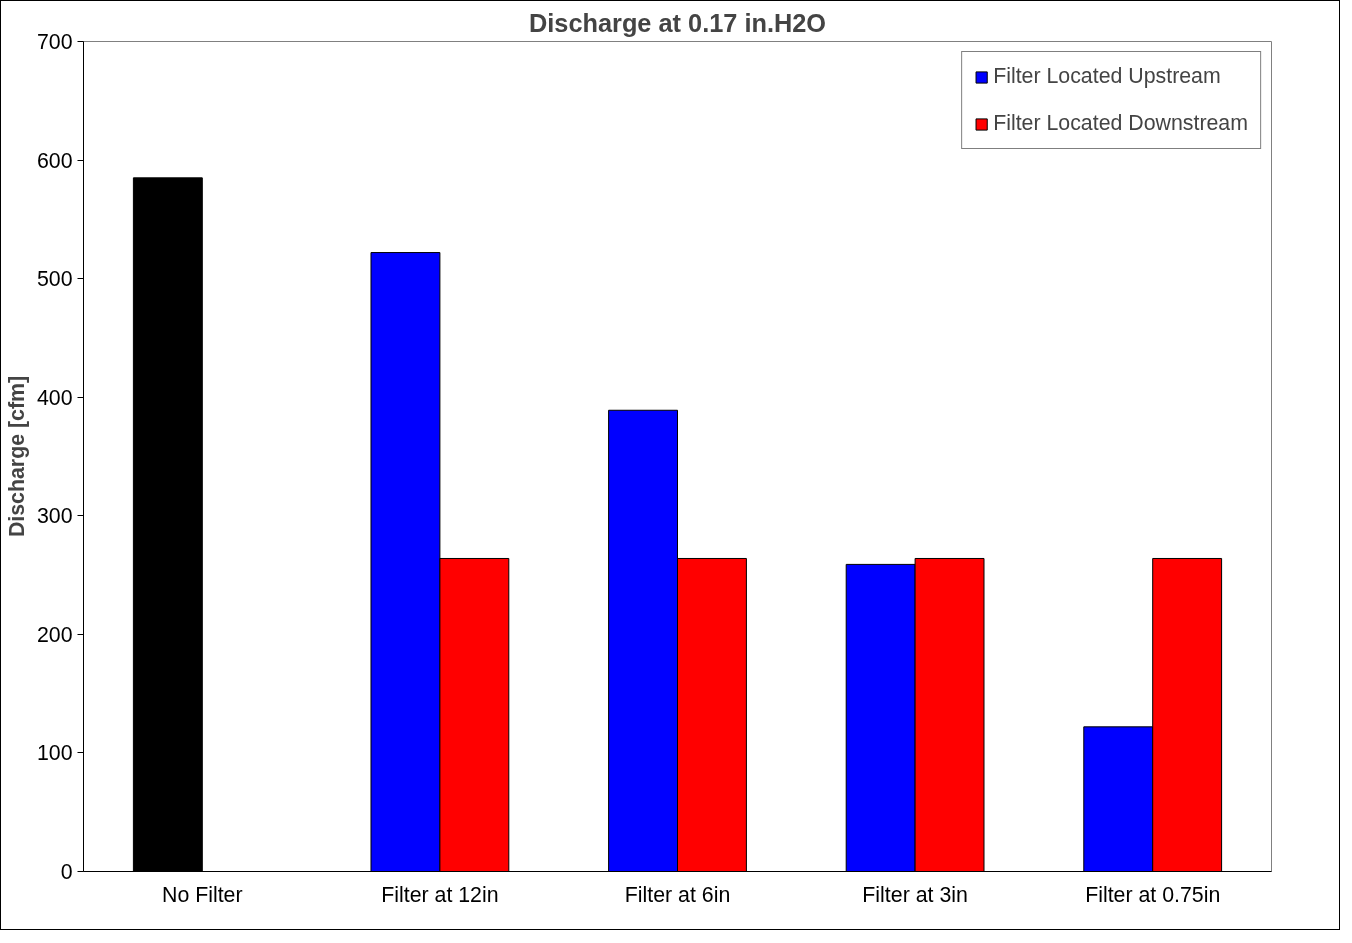 The image size is (1352, 943). Describe the element at coordinates (54, 42) in the screenshot. I see `y-tick-label: 700` at that location.